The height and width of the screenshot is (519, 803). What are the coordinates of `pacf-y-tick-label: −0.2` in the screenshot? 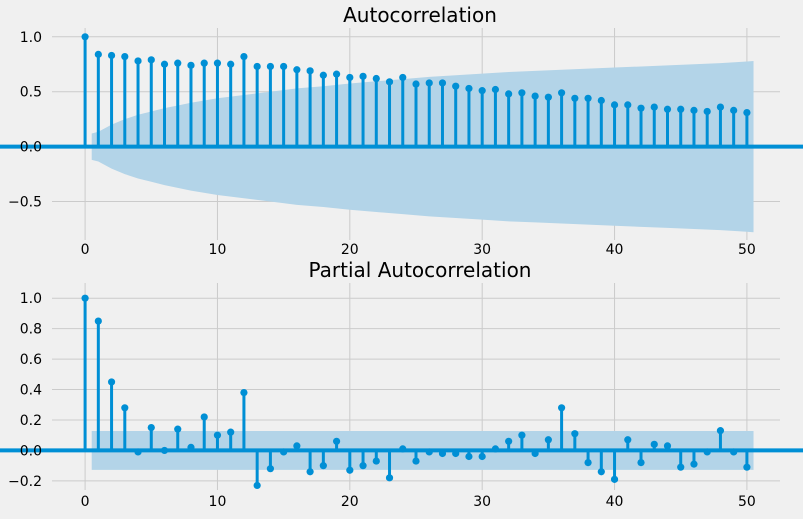 It's located at (25, 482).